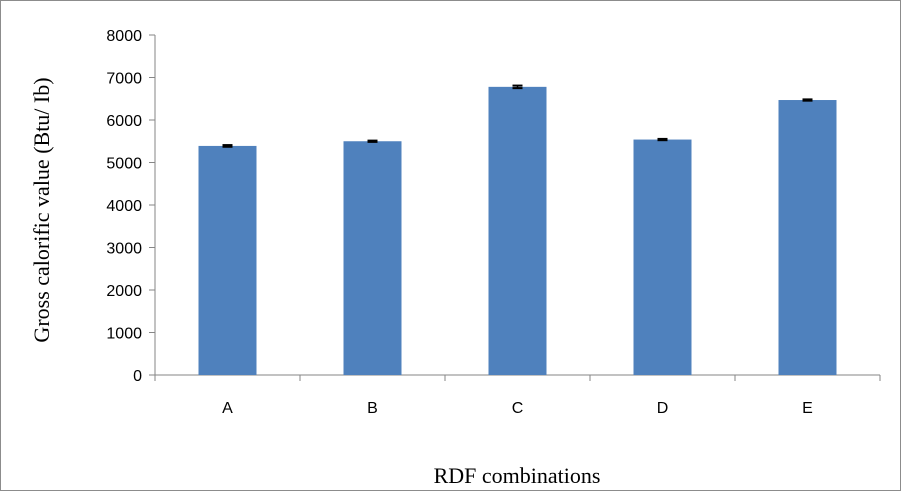 Image resolution: width=901 pixels, height=491 pixels. I want to click on x-axis-title: RDF combinations, so click(517, 475).